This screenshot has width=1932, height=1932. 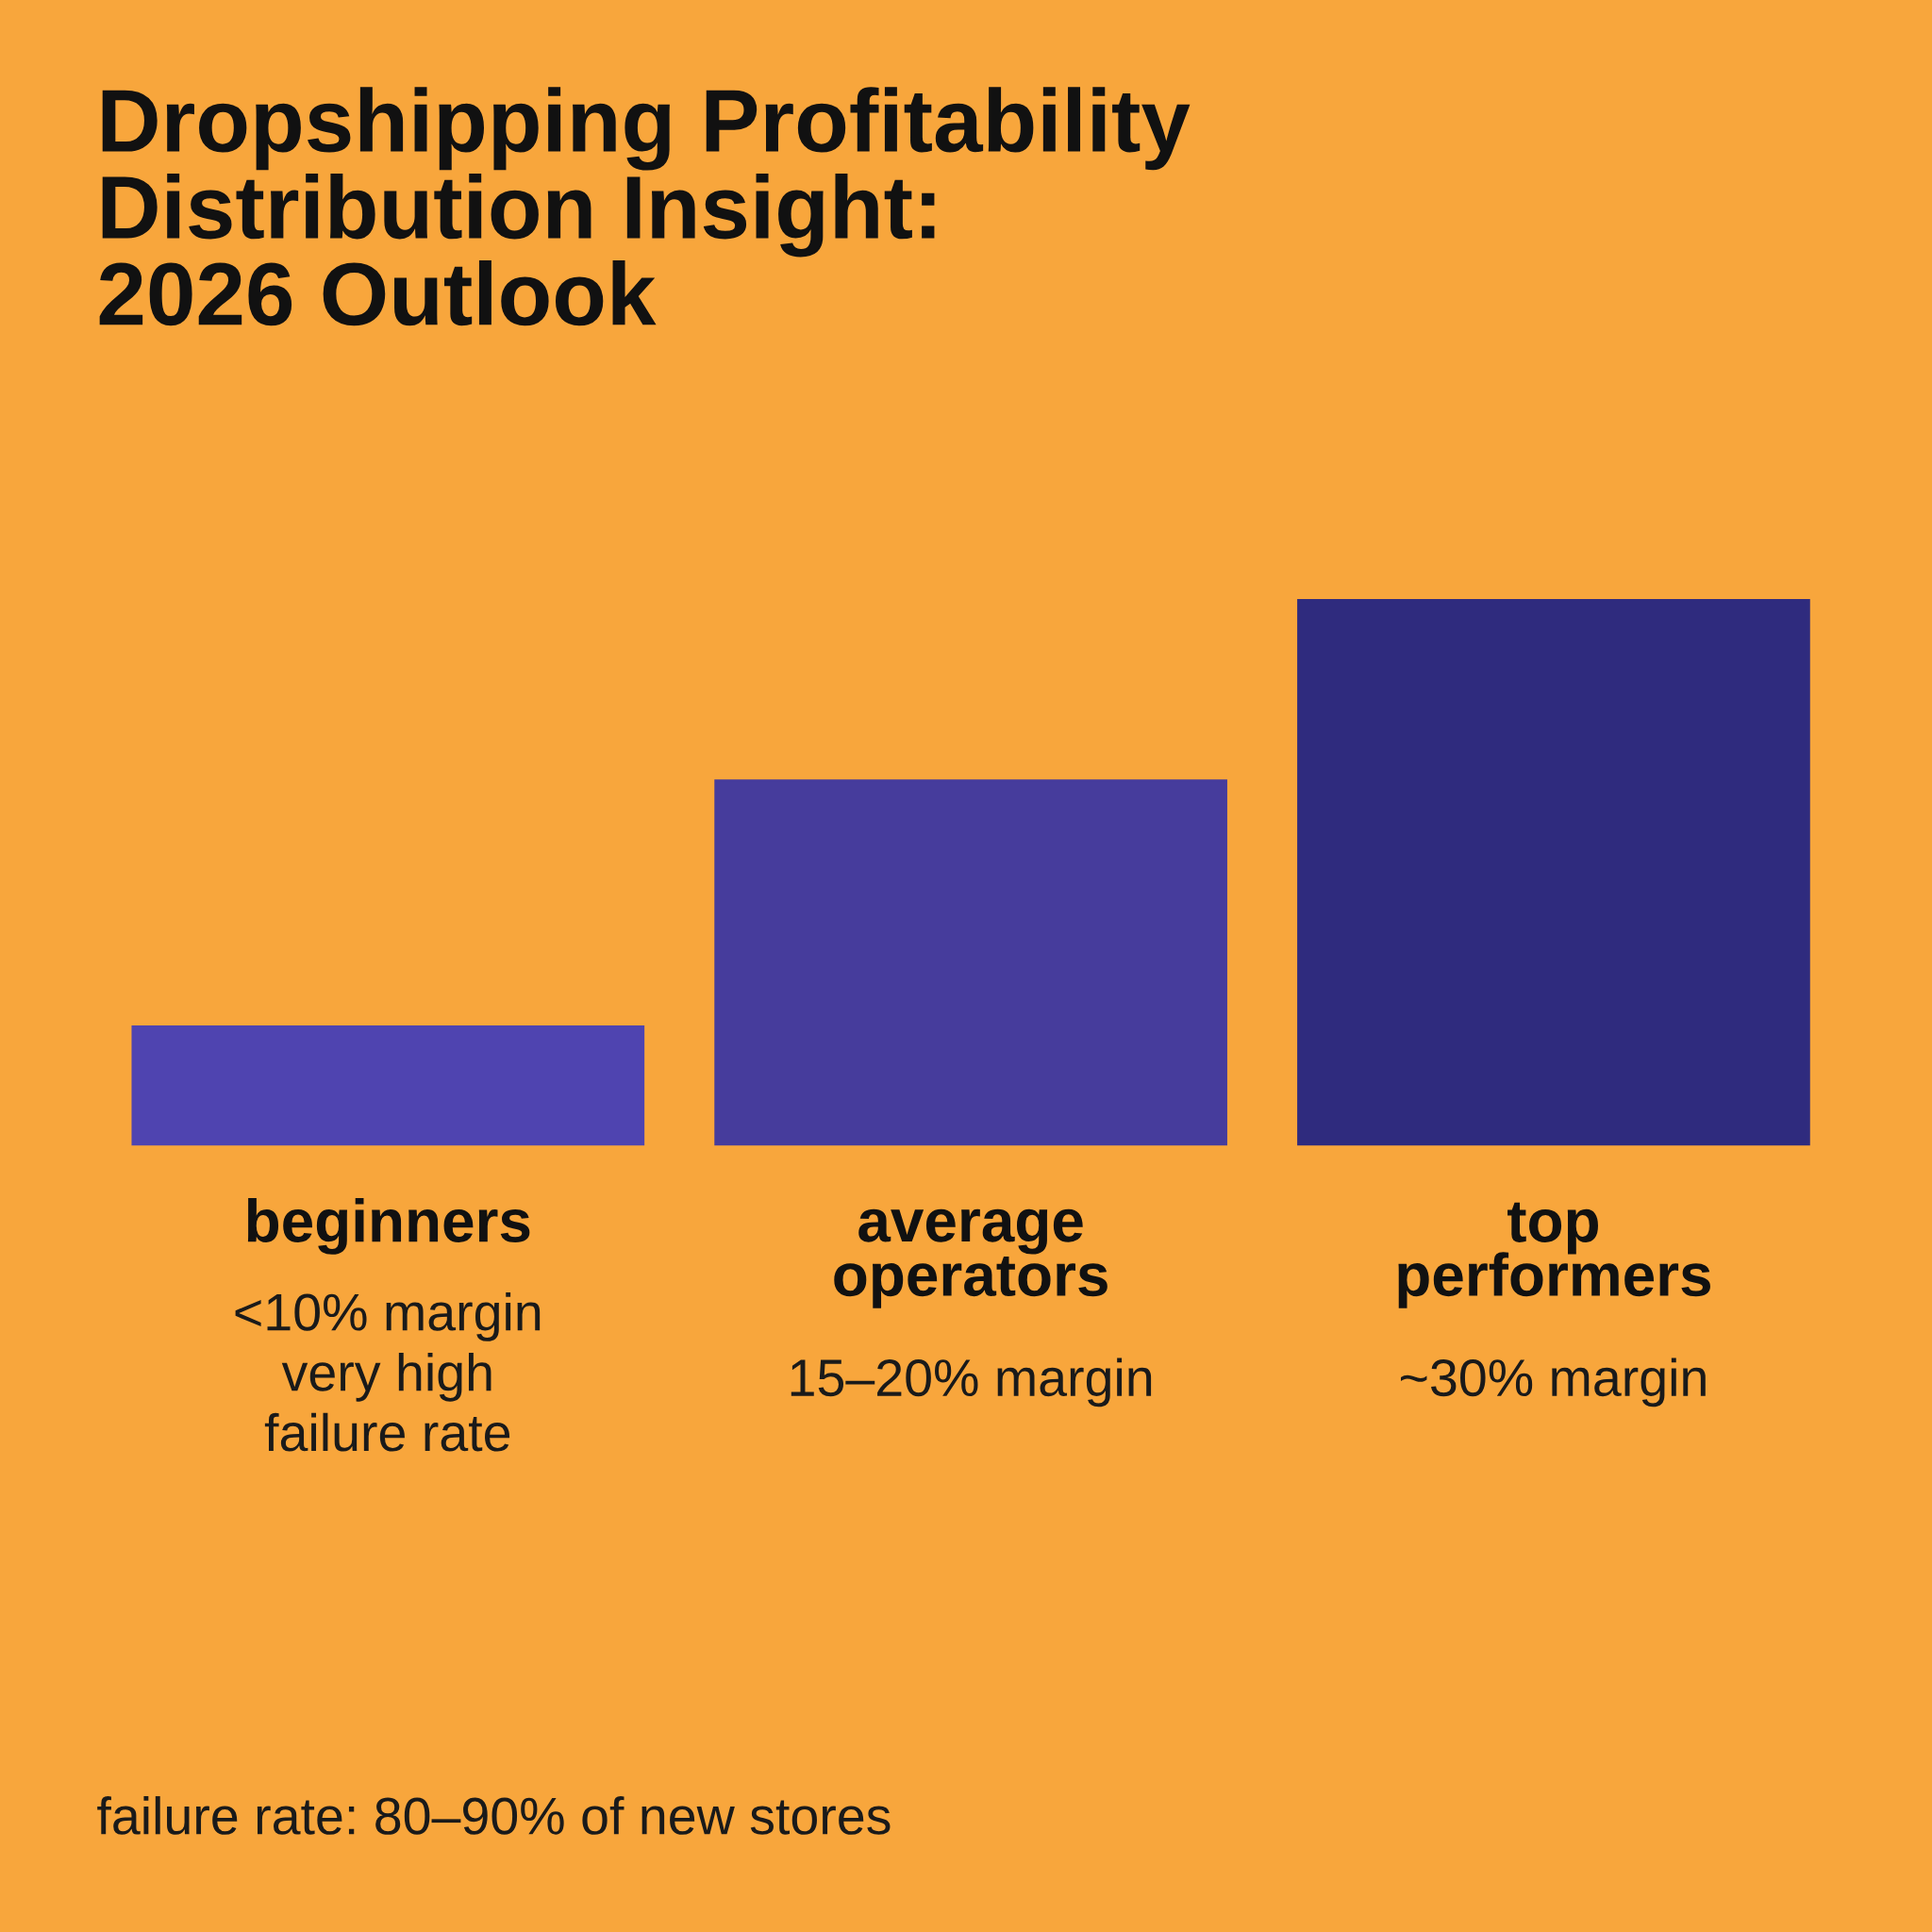 I want to click on x-tick-label: beginners, so click(x=388, y=1226).